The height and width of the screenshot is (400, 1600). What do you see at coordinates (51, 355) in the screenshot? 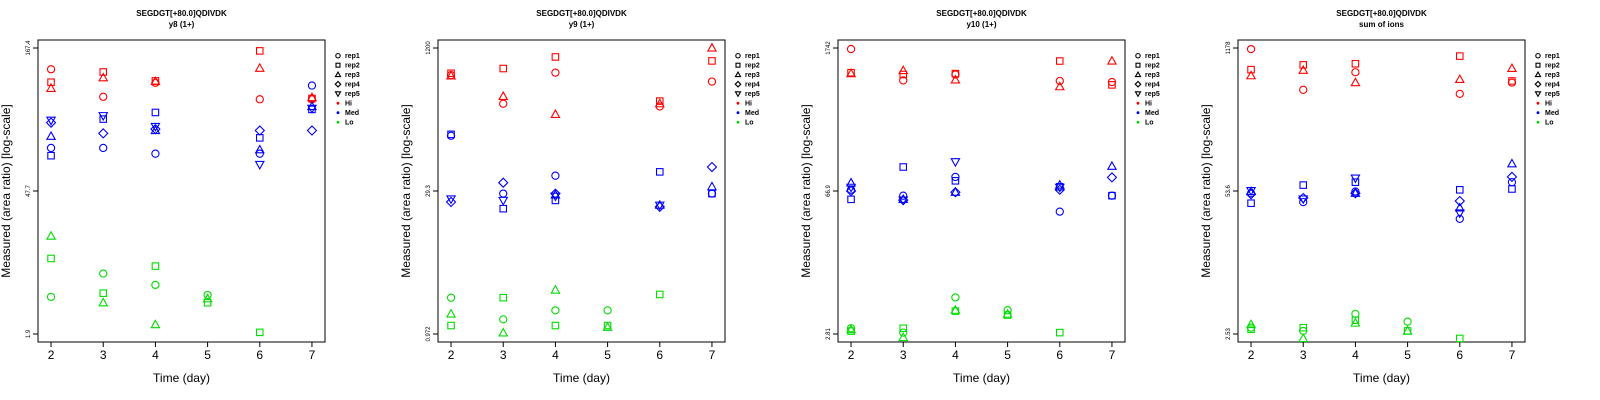
I see `x-tick-label: 2` at bounding box center [51, 355].